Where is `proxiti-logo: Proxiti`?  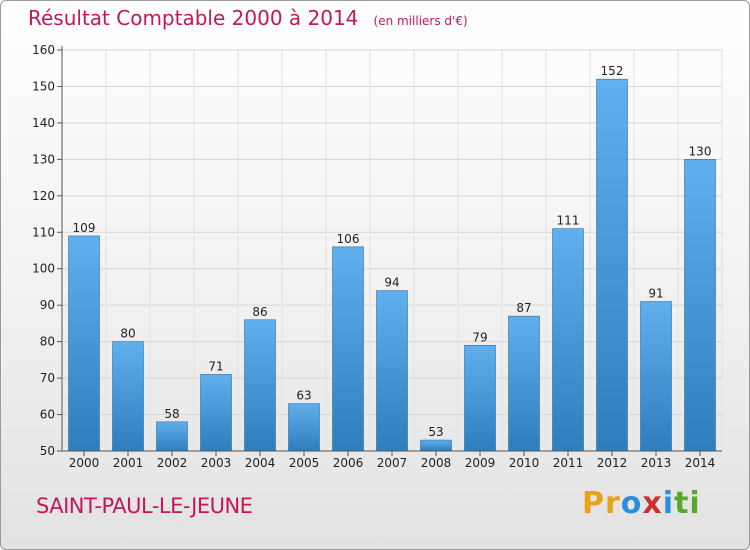
proxiti-logo: Proxiti is located at coordinates (641, 503).